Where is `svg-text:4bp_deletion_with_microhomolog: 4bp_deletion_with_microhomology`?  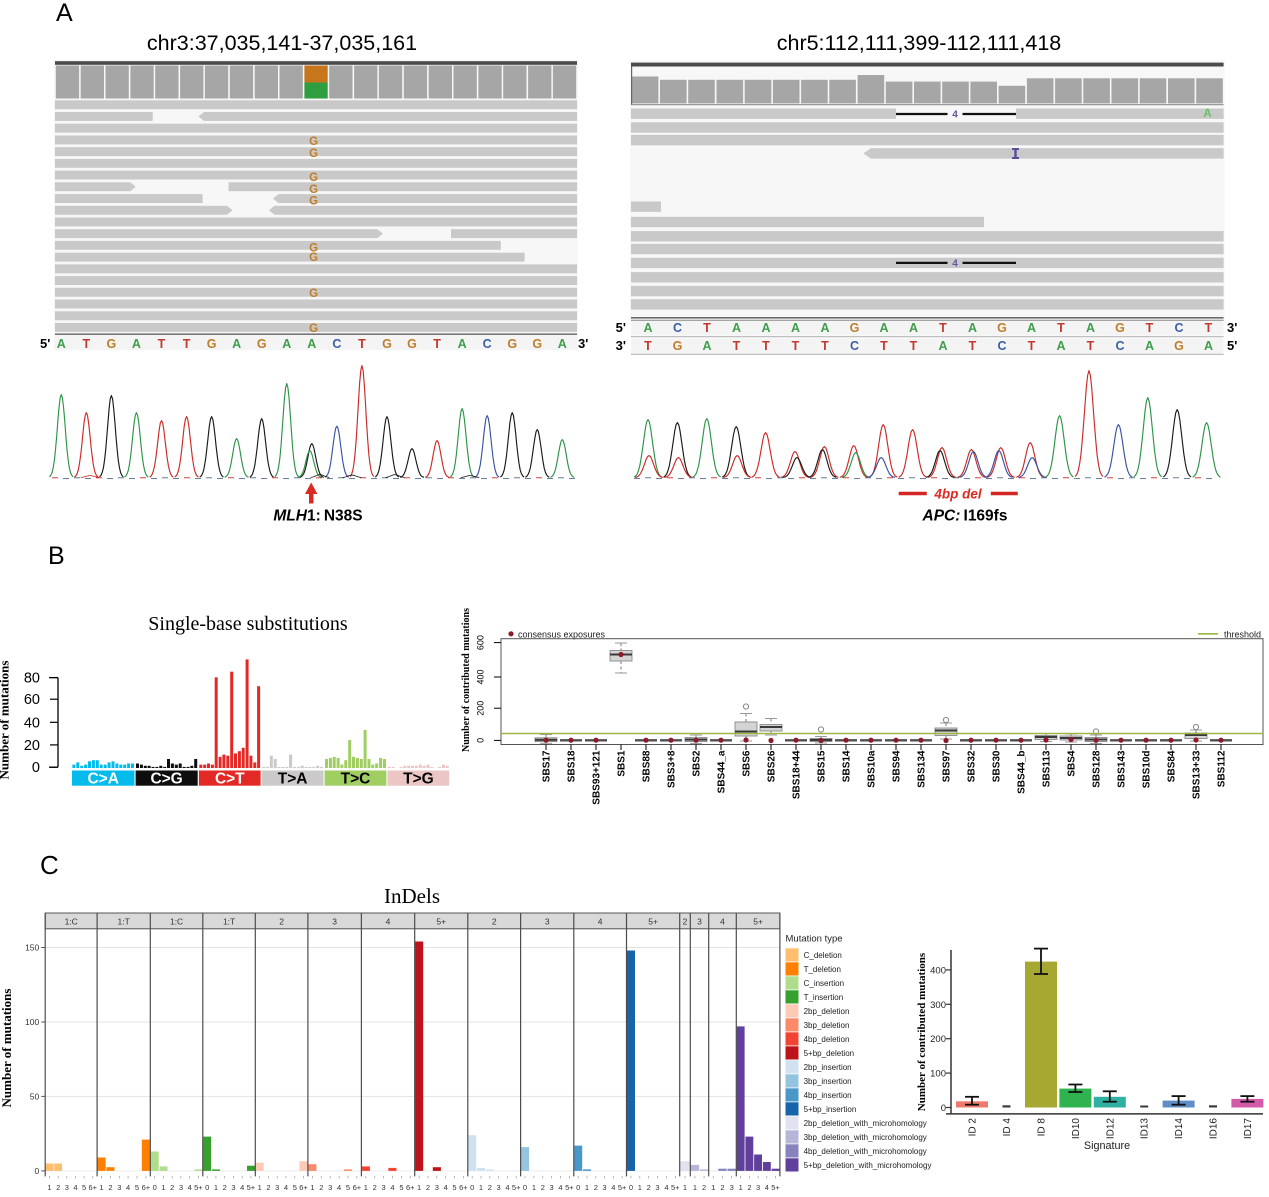 svg-text:4bp_deletion_with_microhomolog: 4bp_deletion_with_microhomology is located at coordinates (865, 1151).